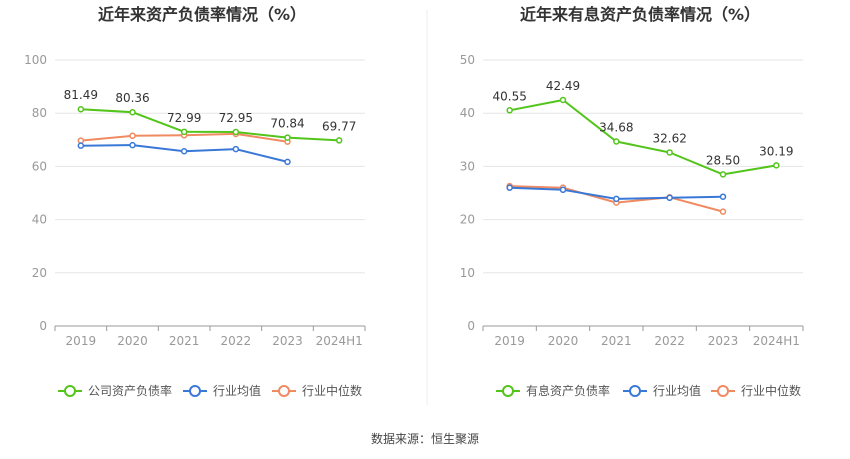 The width and height of the screenshot is (850, 459). I want to click on data-label: 69.77, so click(339, 126).